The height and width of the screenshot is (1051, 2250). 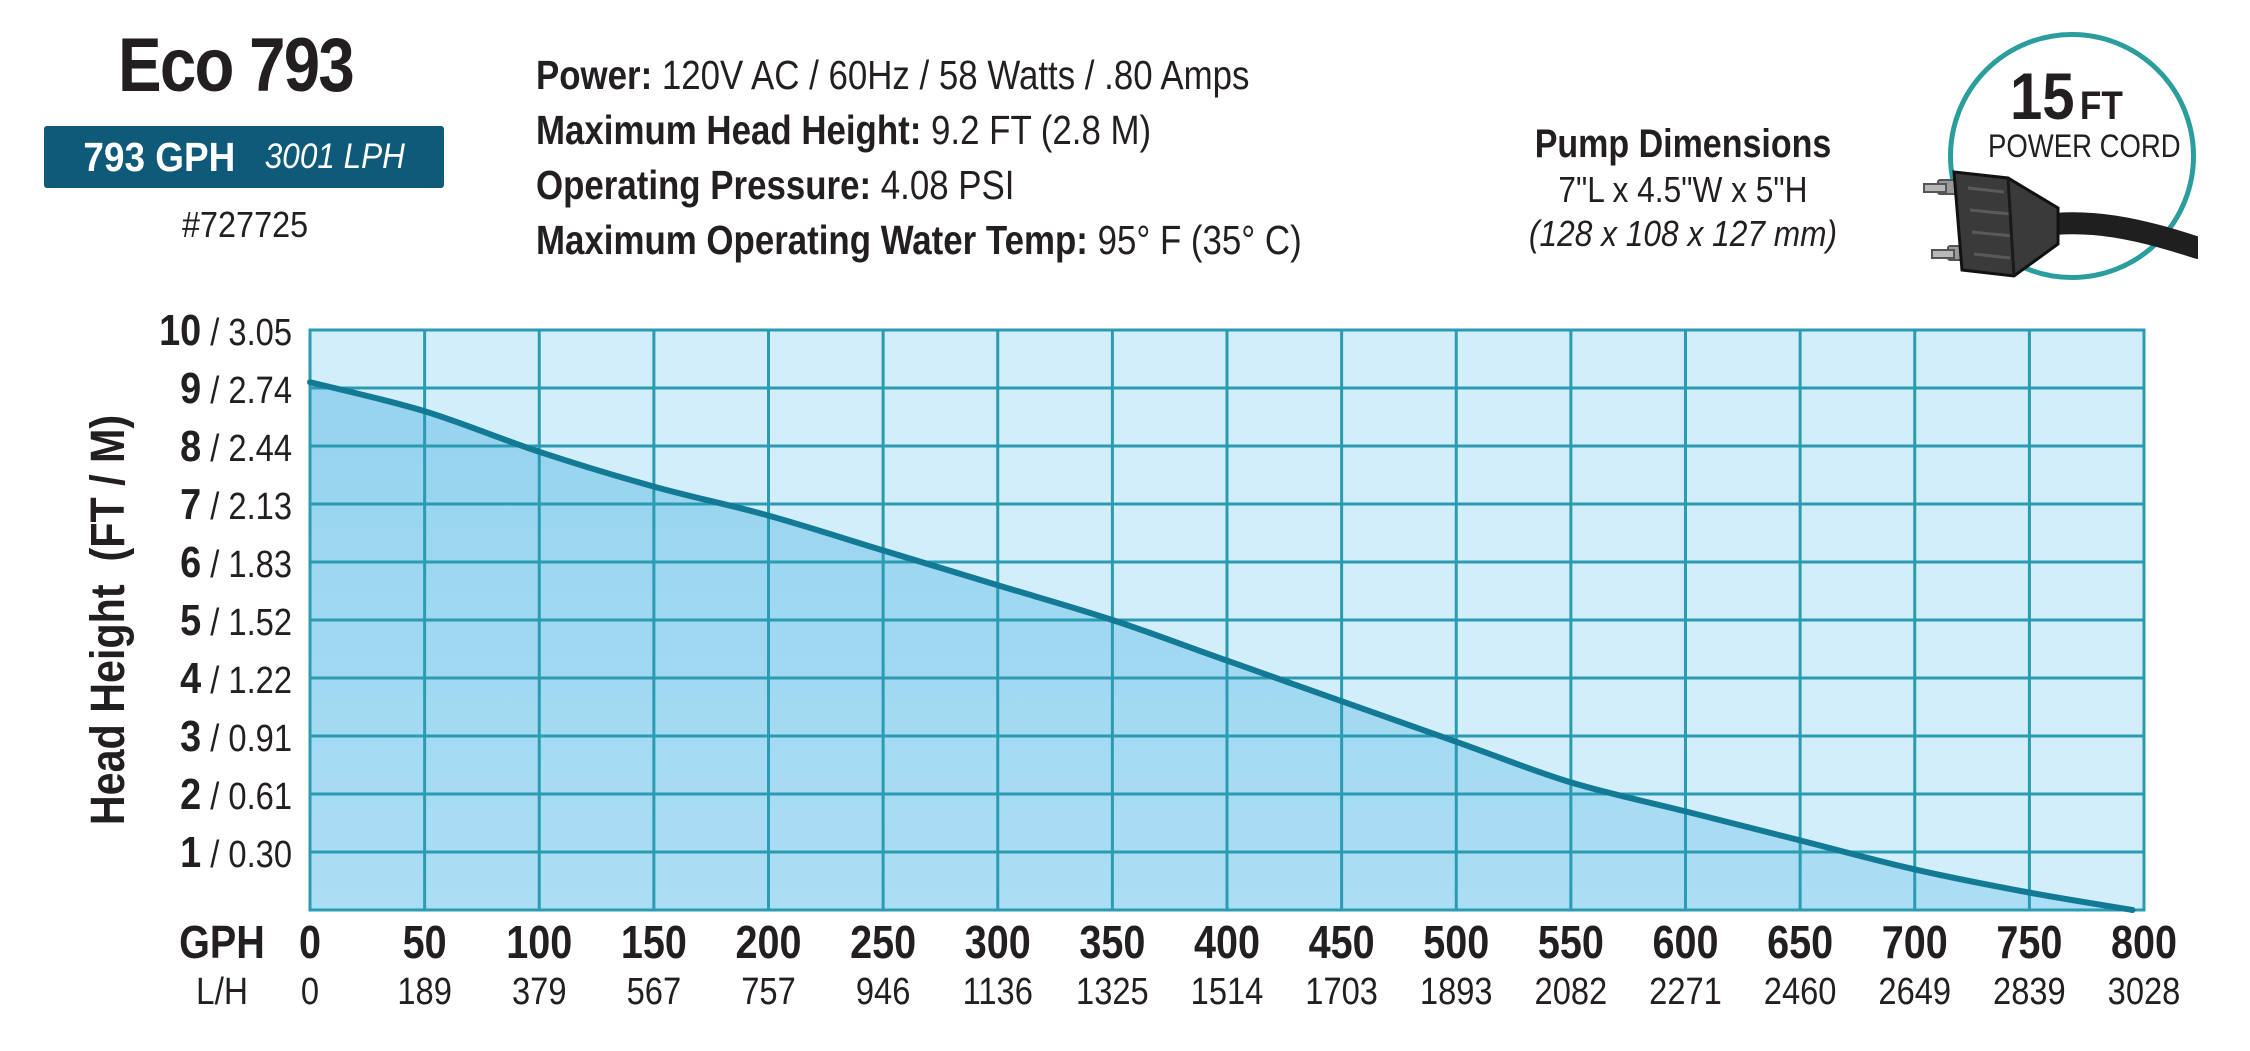 What do you see at coordinates (1112, 991) in the screenshot?
I see `x-tick-lph: 1325` at bounding box center [1112, 991].